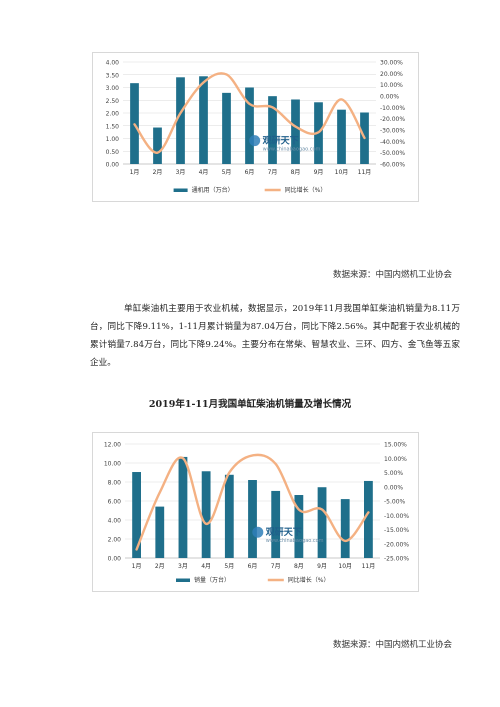  Describe the element at coordinates (113, 139) in the screenshot. I see `y-left-tick-label: 1.00` at that location.